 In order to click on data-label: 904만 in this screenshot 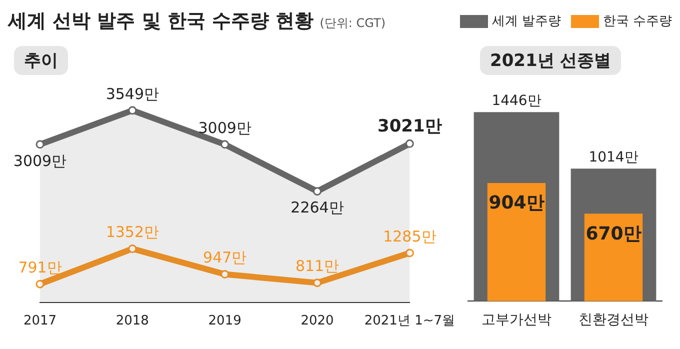, I will do `click(516, 203)`.